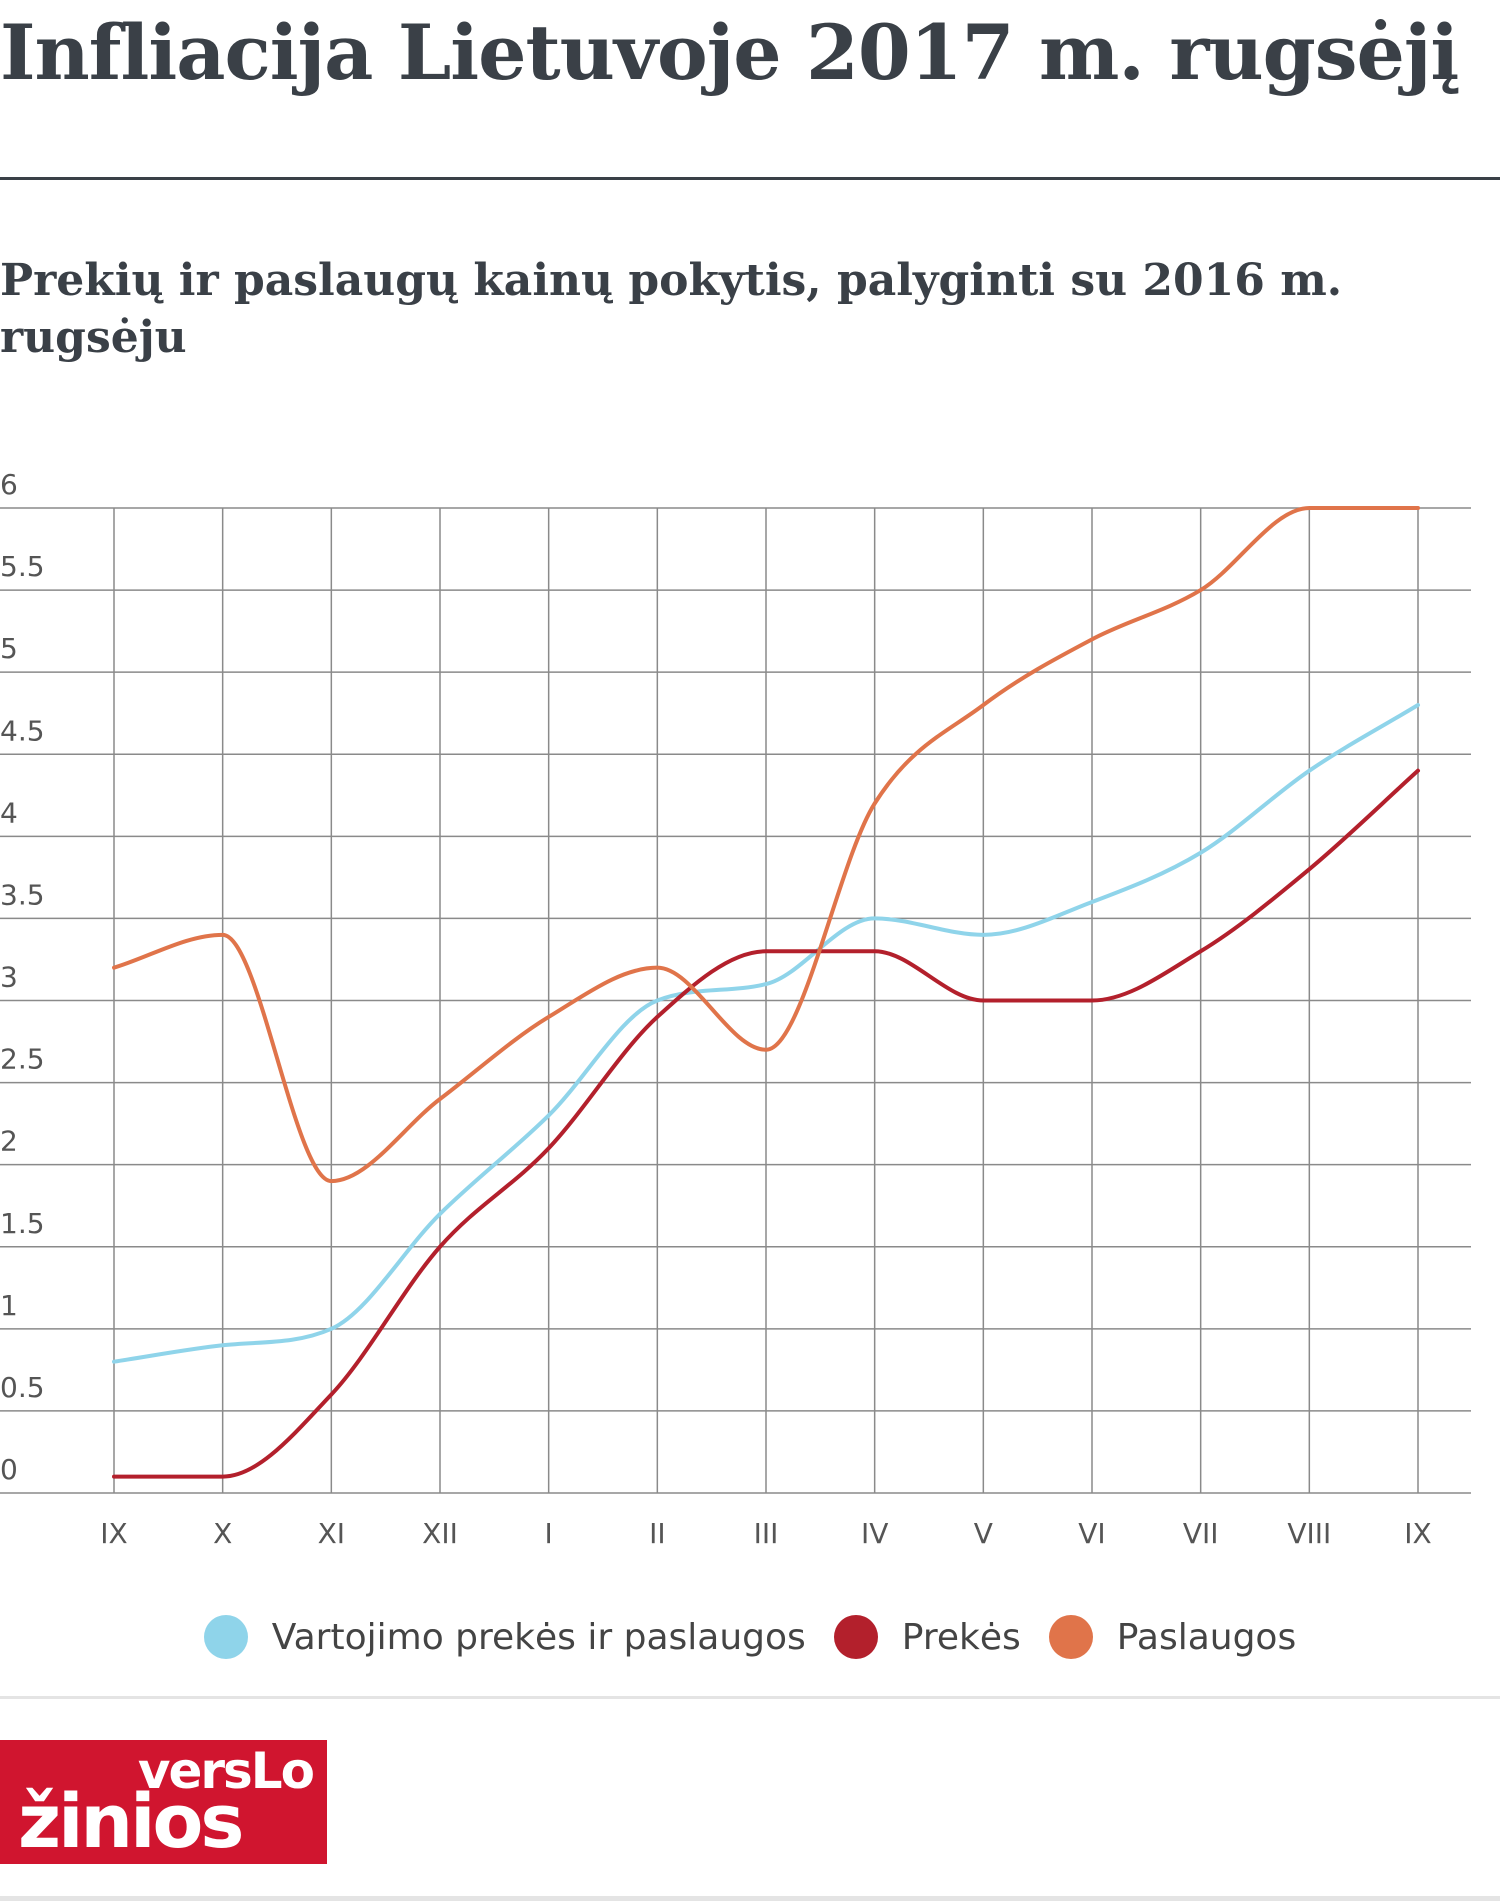  Describe the element at coordinates (9, 977) in the screenshot. I see `y-tick-label: 3` at that location.